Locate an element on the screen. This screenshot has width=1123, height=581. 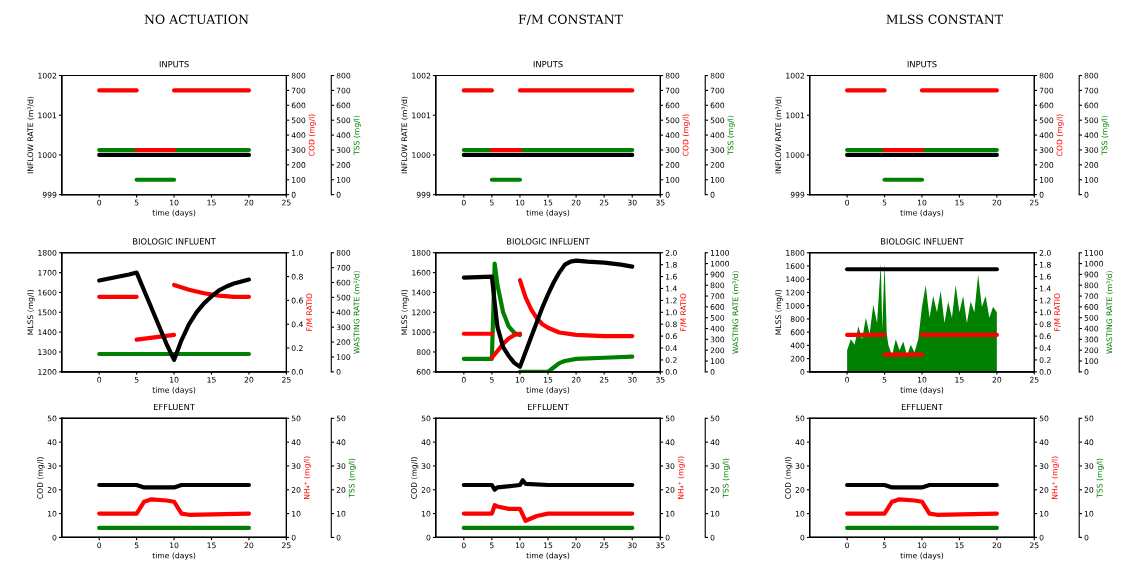
chart-title: F/M CONSTANT is located at coordinates (570, 19).